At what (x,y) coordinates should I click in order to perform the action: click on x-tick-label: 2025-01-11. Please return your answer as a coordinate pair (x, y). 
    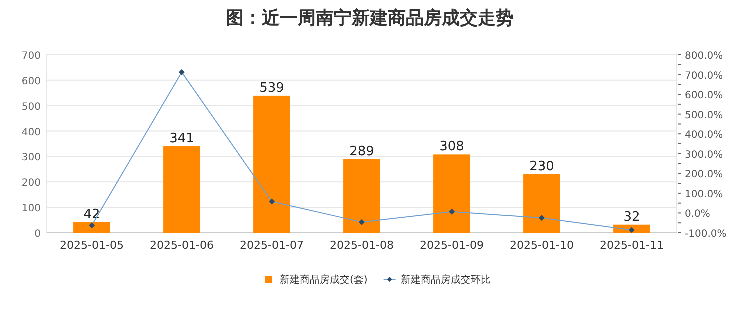
    Looking at the image, I should click on (632, 245).